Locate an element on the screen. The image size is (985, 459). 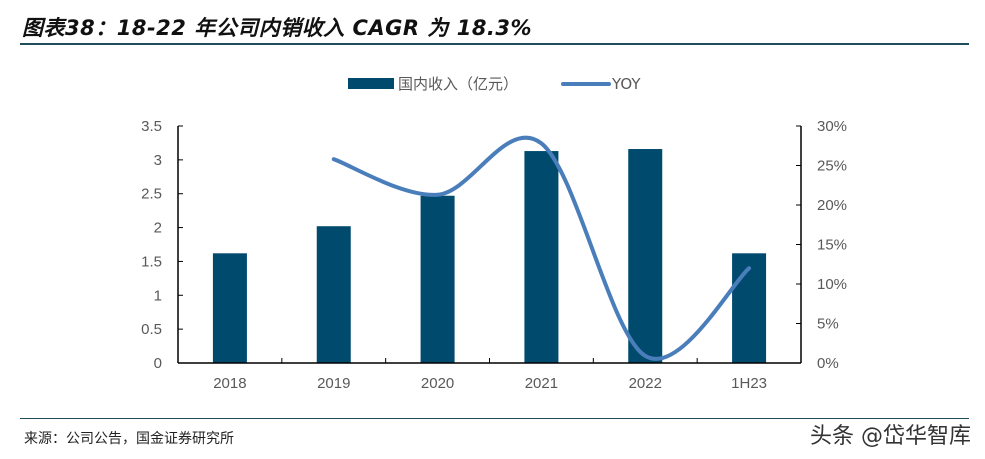
y-right-tick-label: 30% is located at coordinates (832, 126).